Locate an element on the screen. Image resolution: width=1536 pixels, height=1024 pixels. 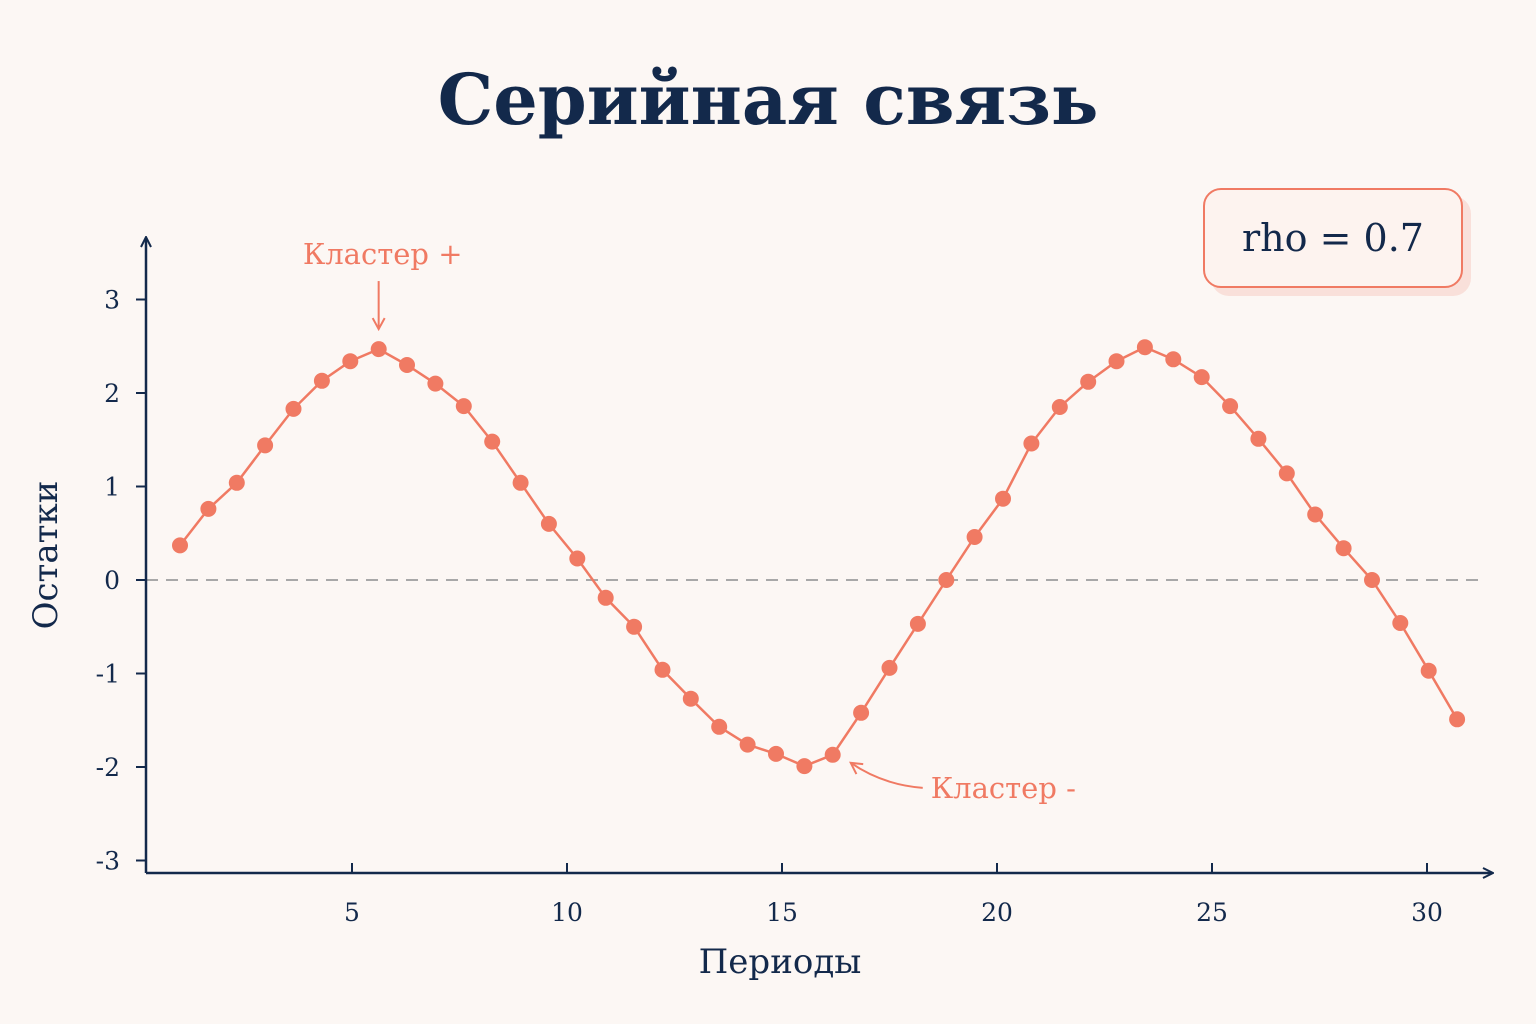
rho-badge: rho = 0.7 is located at coordinates (1333, 238).